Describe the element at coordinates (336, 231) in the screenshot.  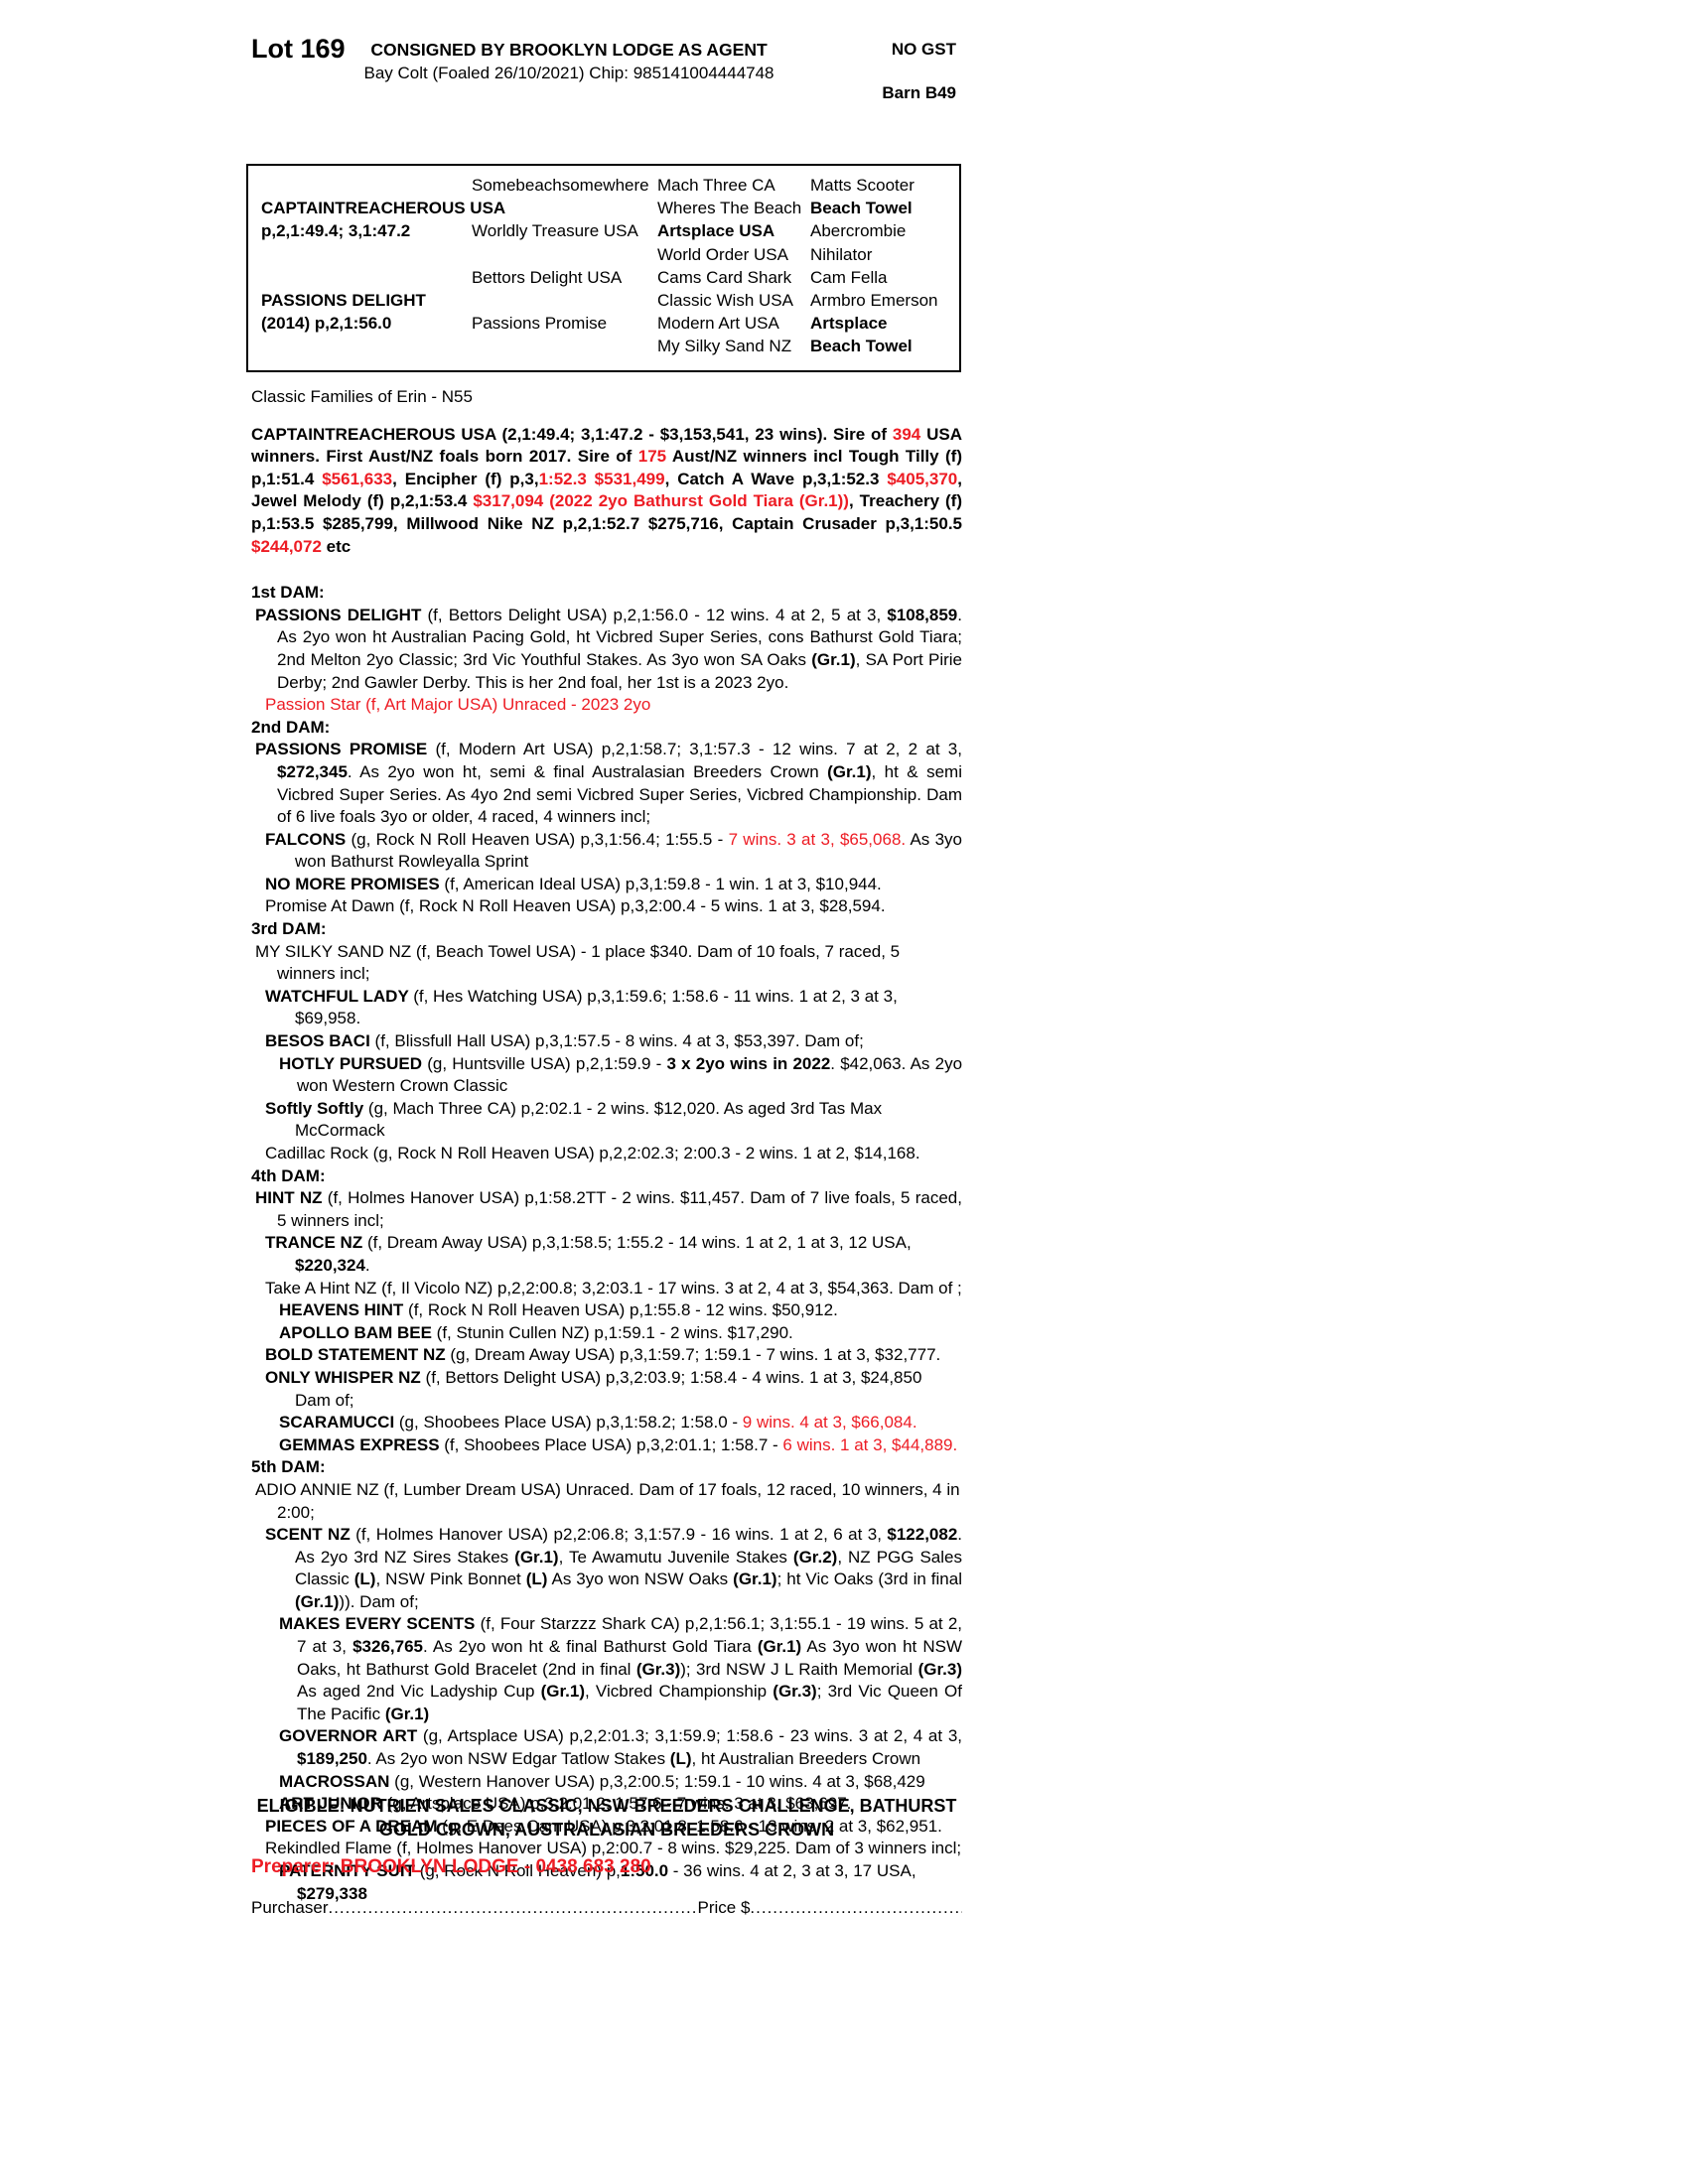
I see `pedigree-cell: p,2,1:49.4; 3,1:47.2` at that location.